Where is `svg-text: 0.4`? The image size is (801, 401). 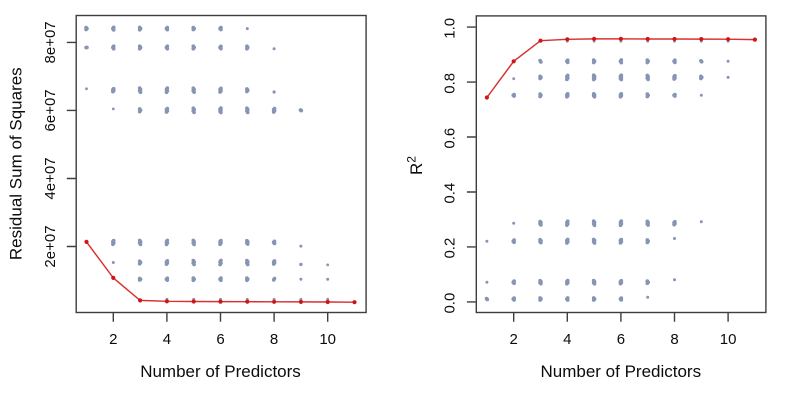
svg-text: 0.4 is located at coordinates (450, 193).